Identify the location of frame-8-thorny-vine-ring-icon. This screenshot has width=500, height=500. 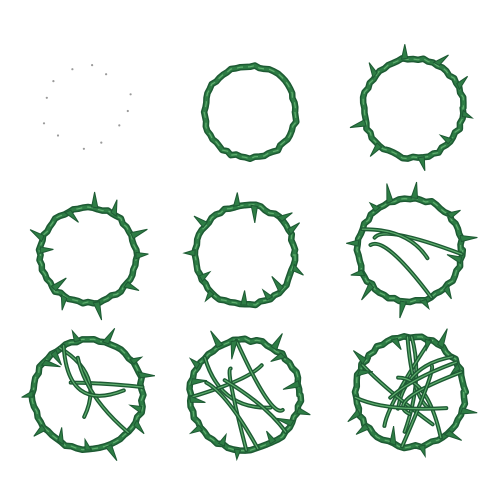
(248, 396).